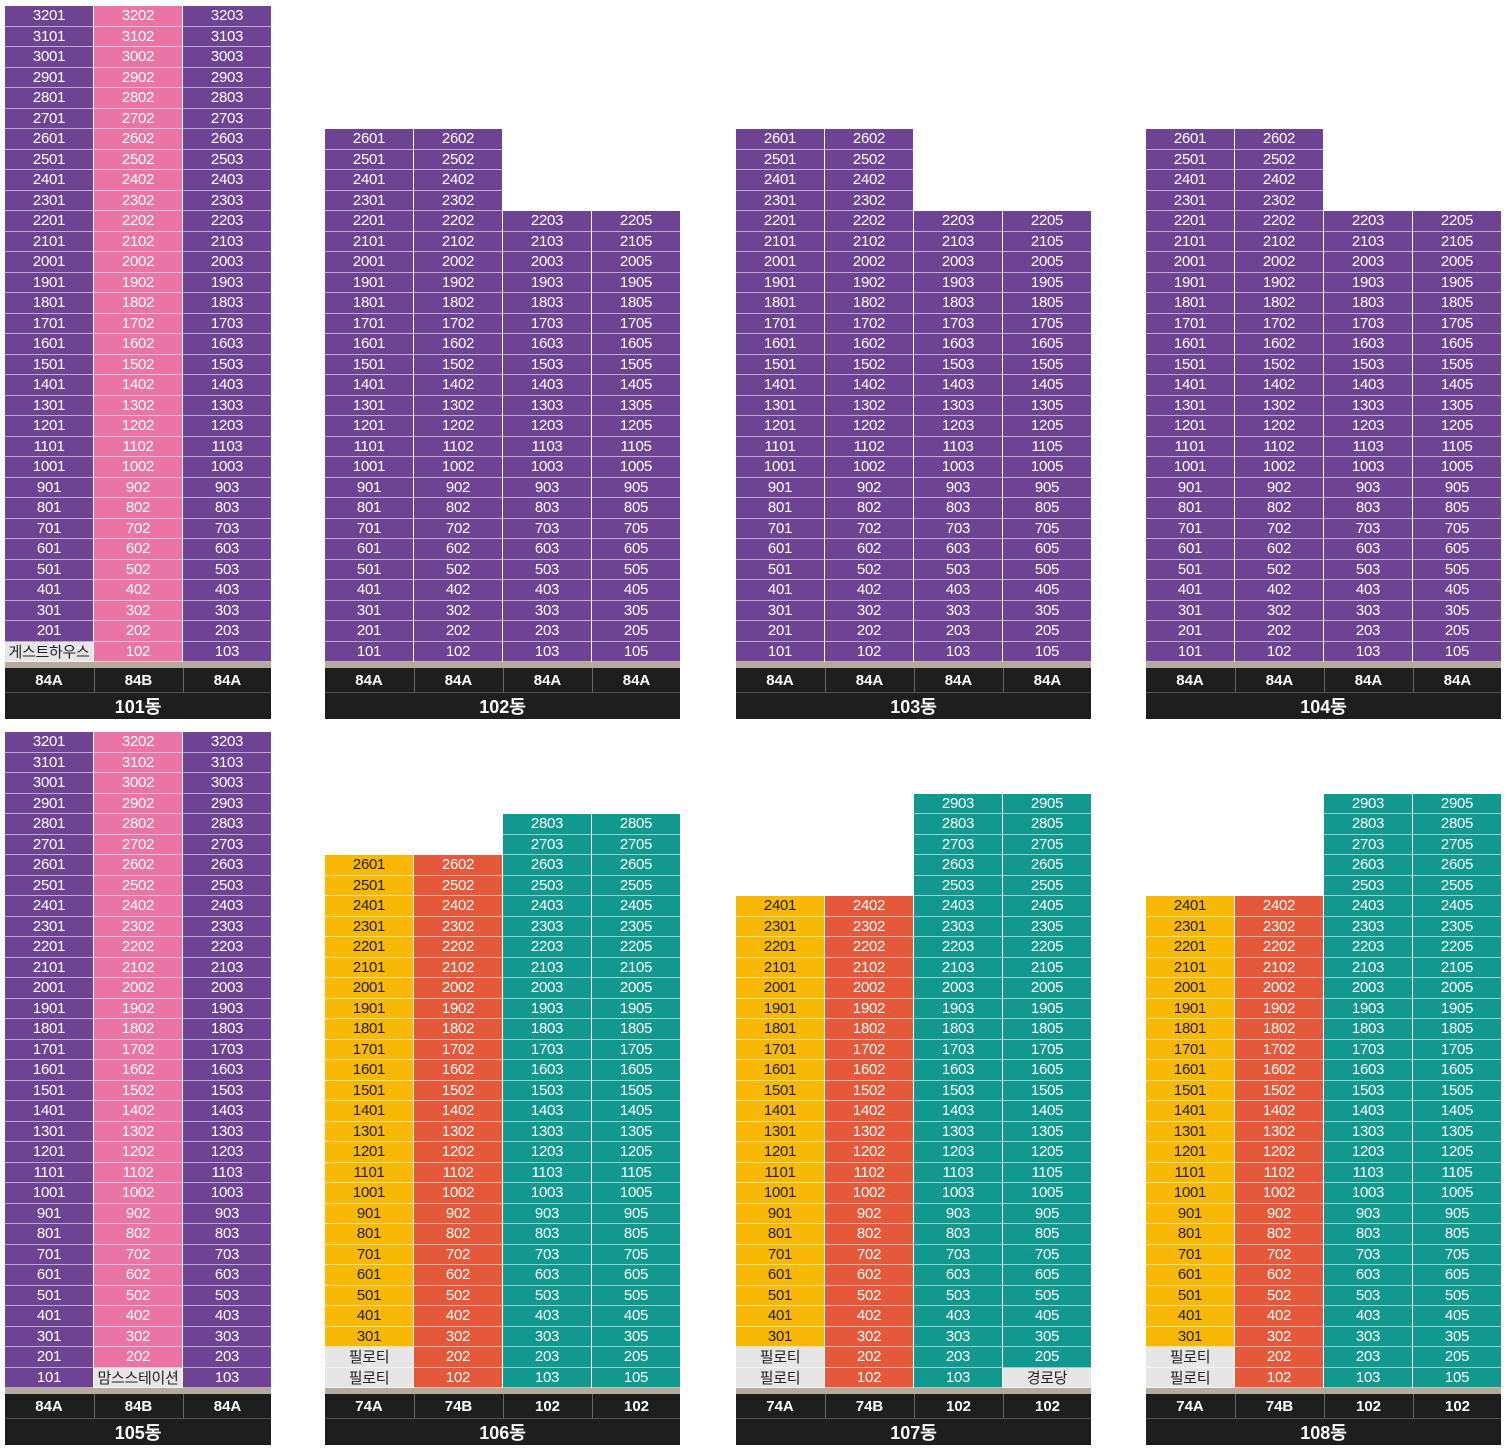 This screenshot has height=1452, width=1510. Describe the element at coordinates (780, 1029) in the screenshot. I see `unit-cell: 1801` at that location.